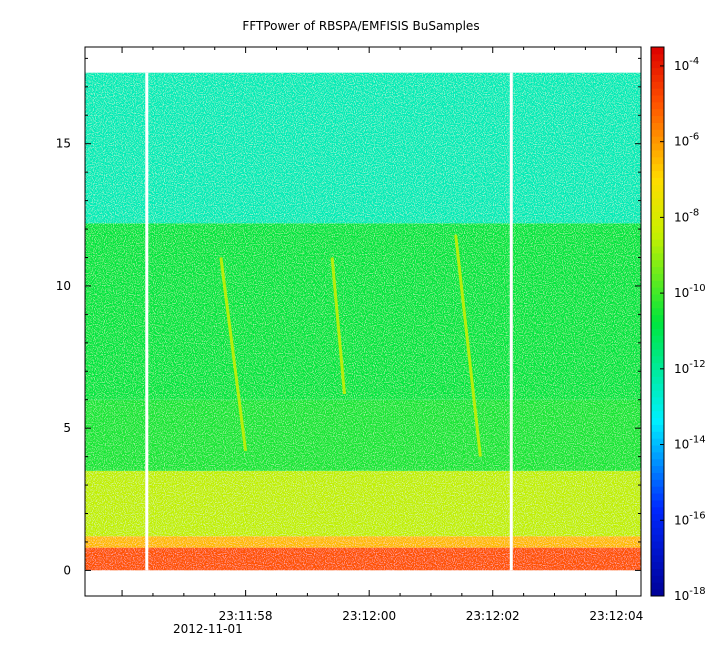 This screenshot has width=724, height=656. What do you see at coordinates (360, 26) in the screenshot?
I see `chart-title: FFTPower of RBSPA/EMFISIS BuSamples` at bounding box center [360, 26].